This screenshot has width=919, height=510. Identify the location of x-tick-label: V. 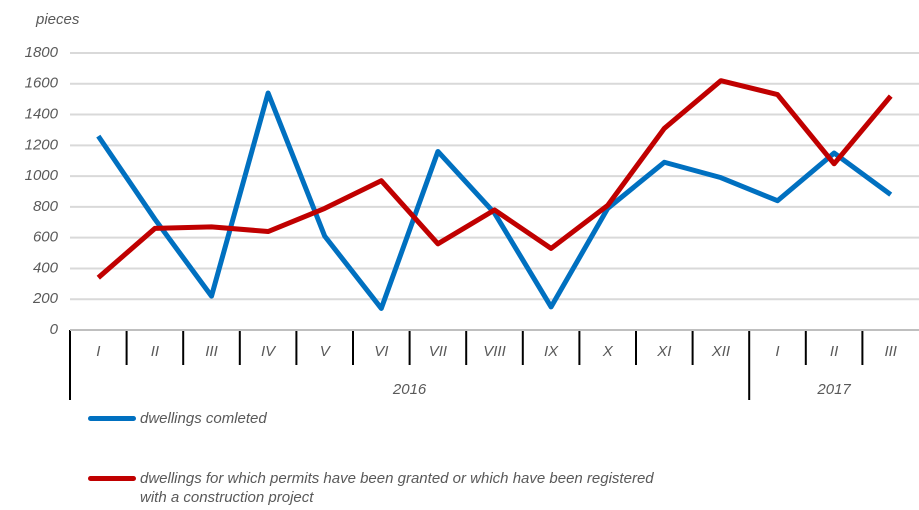
(326, 351).